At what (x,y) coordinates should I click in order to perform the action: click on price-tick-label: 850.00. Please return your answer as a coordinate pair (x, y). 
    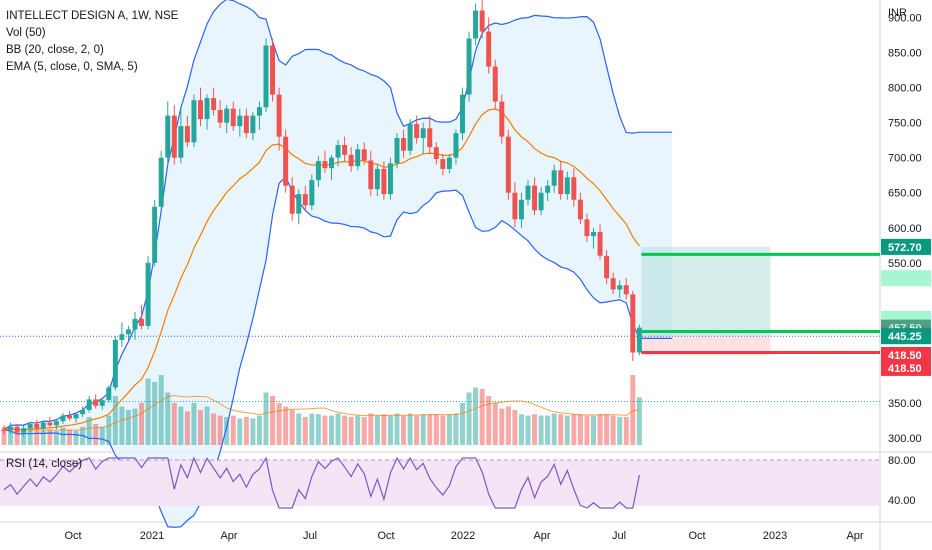
    Looking at the image, I should click on (905, 54).